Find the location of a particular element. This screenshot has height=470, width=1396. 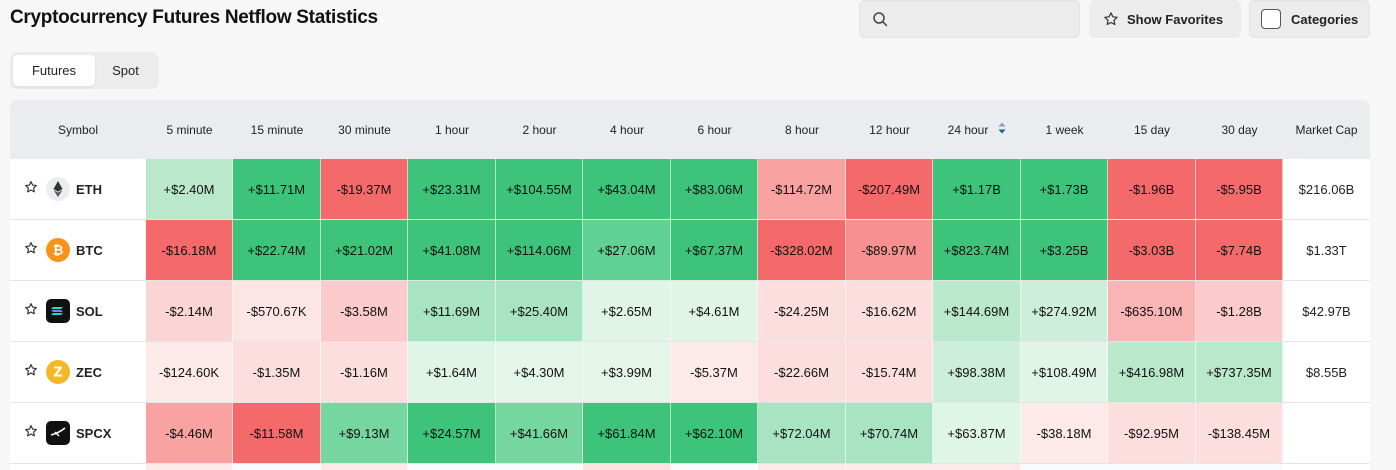

symbol-cell: Z ZEC is located at coordinates (78, 372).